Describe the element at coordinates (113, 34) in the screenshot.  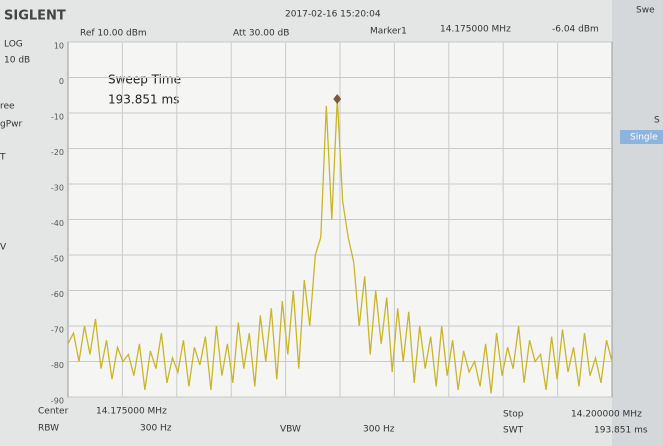
I see `ref-level: Ref 10.00 dBm` at that location.